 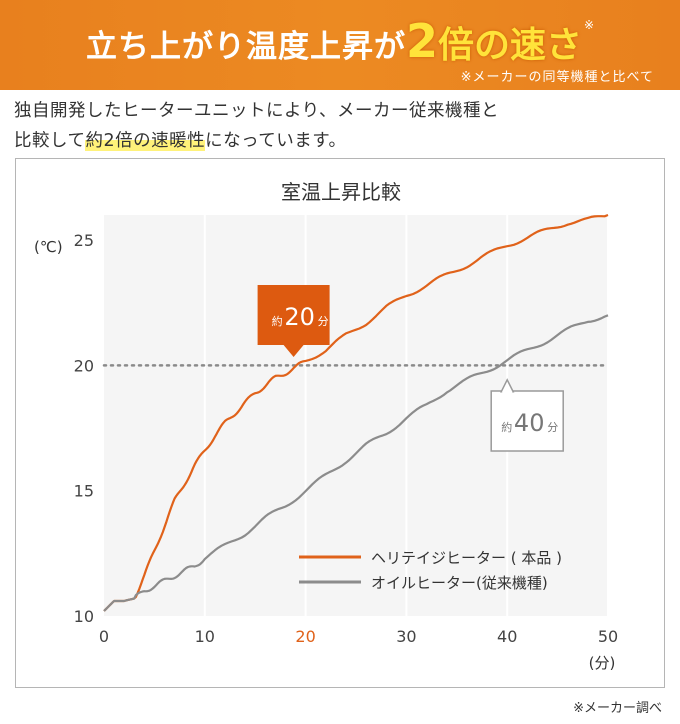 I want to click on y-tick-label: 20, so click(x=84, y=365).